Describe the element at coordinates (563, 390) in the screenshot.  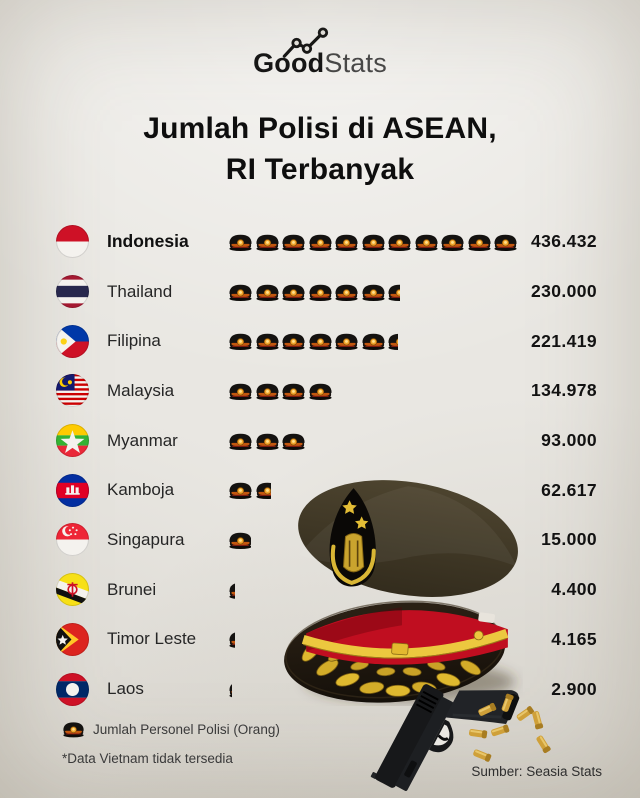
I see `value-label: 134.978` at that location.